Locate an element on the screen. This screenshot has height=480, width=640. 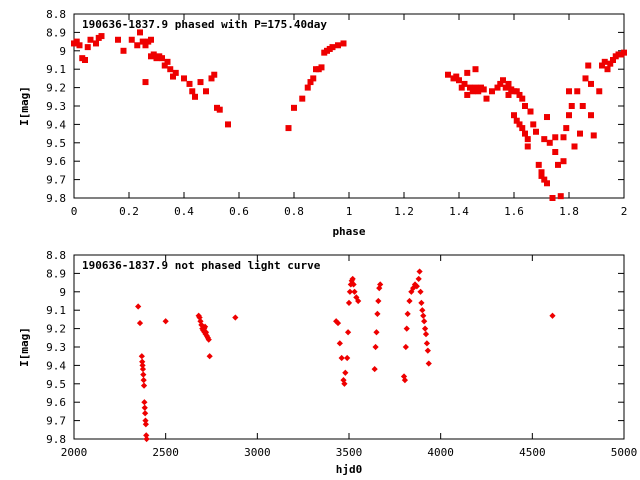
x-tick-label: 0.4 is located at coordinates (184, 211).